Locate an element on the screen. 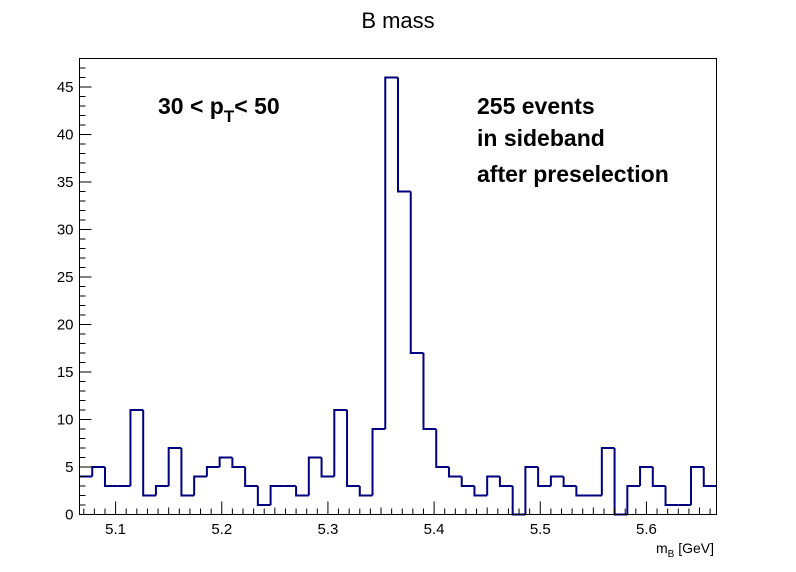  preselection-annotation: after preselection is located at coordinates (573, 174).